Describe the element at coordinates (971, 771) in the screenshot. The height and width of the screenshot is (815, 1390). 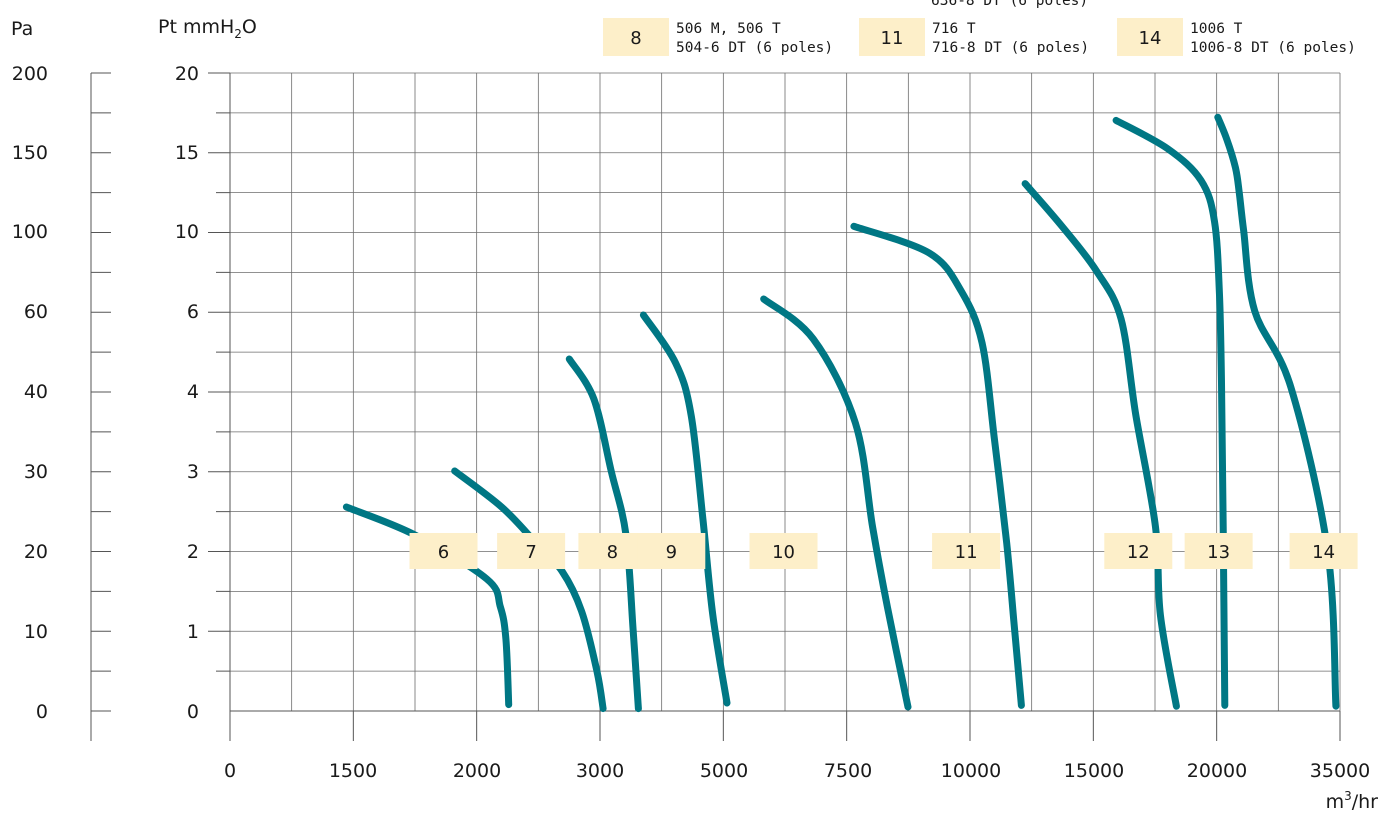
I see `x-tick-label: 10000` at that location.